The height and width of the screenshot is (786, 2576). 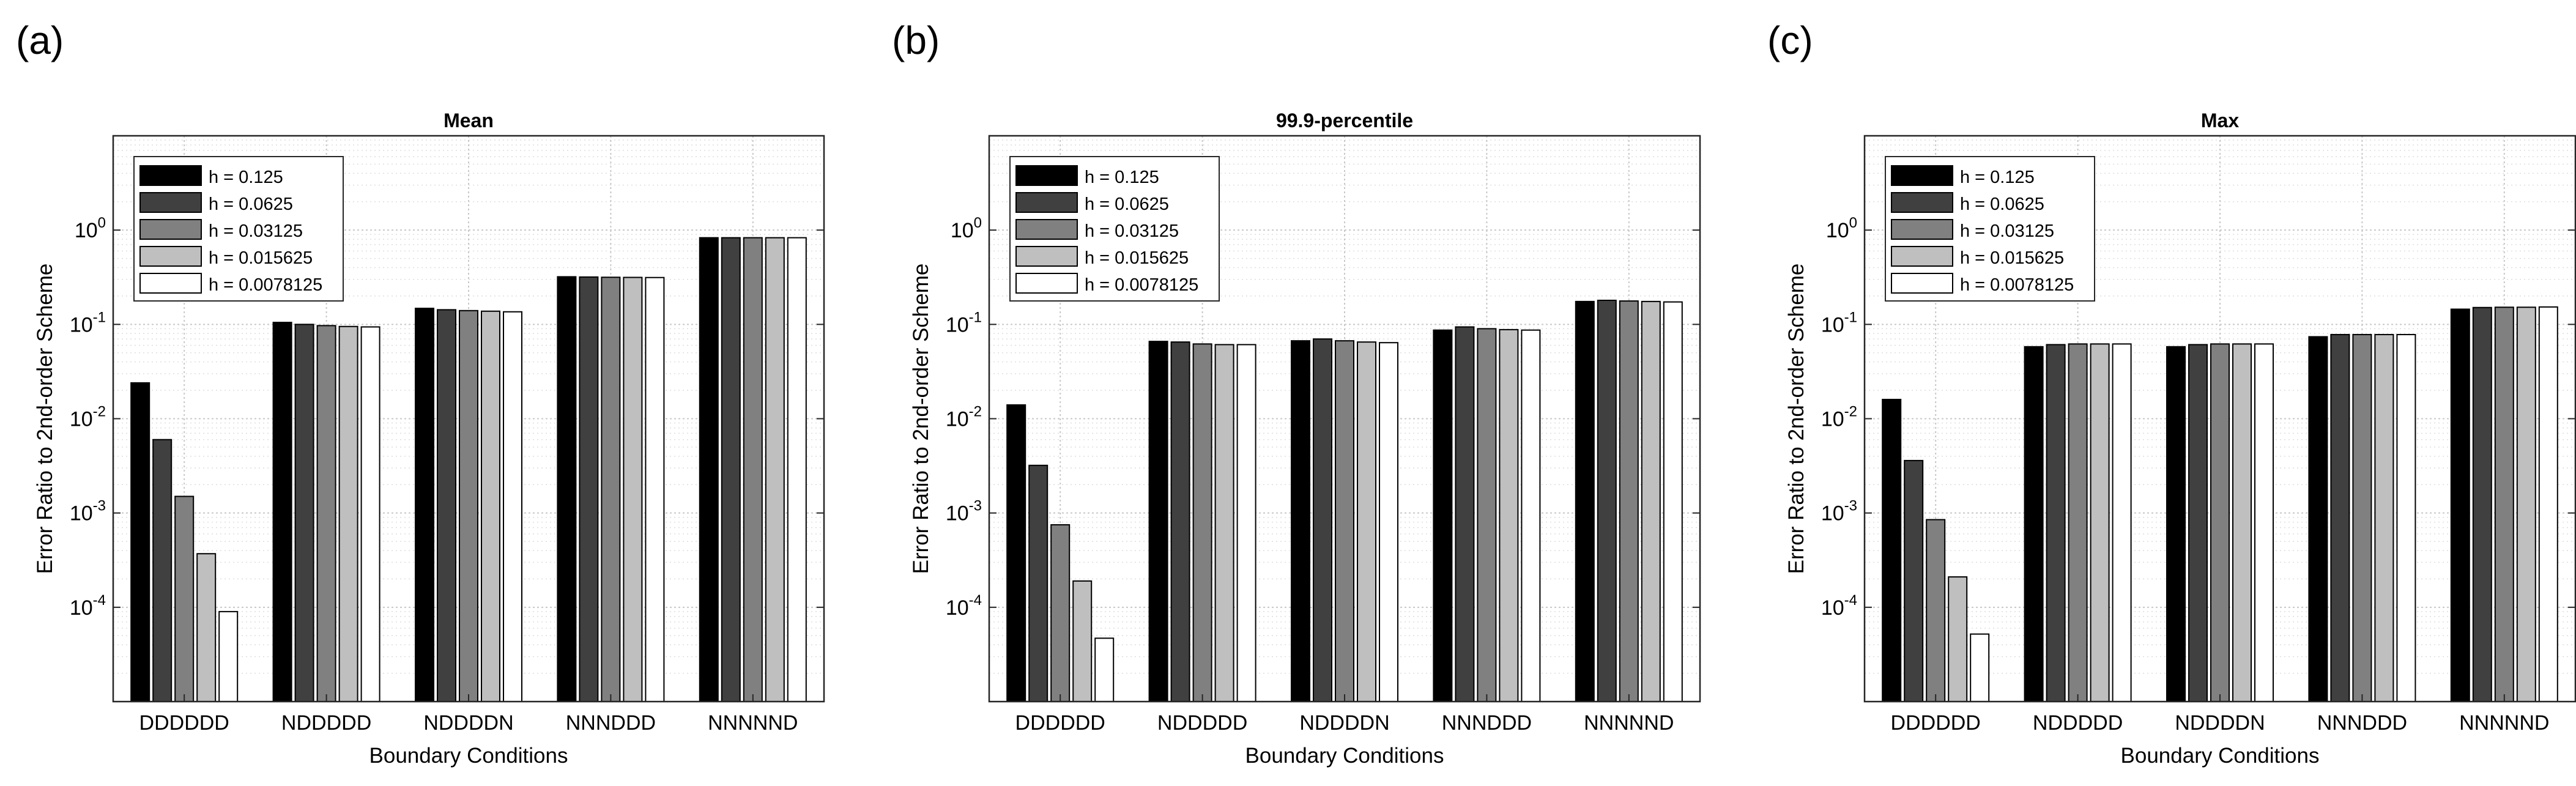 I want to click on panel-label: (a), so click(x=40, y=40).